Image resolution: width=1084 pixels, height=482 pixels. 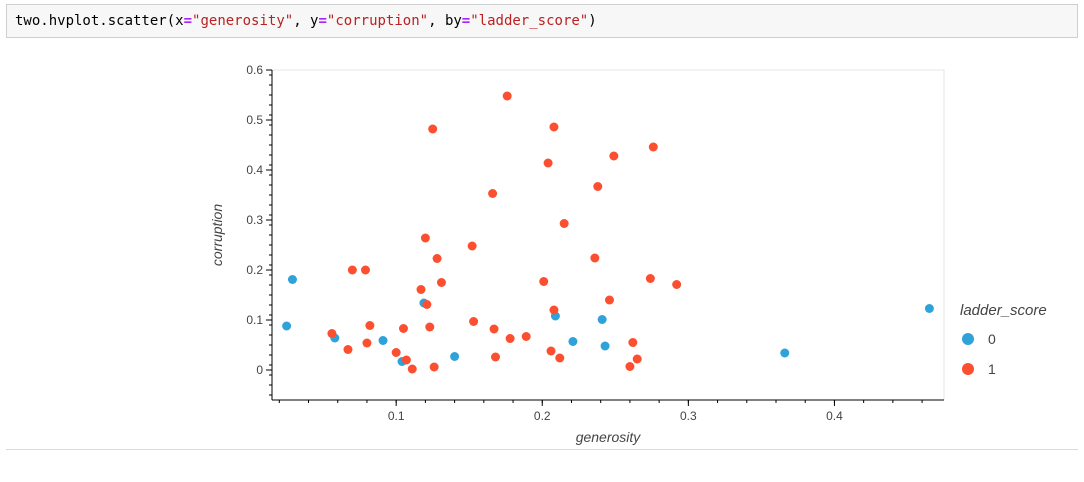 What do you see at coordinates (992, 369) in the screenshot?
I see `legend-label-1: 1` at bounding box center [992, 369].